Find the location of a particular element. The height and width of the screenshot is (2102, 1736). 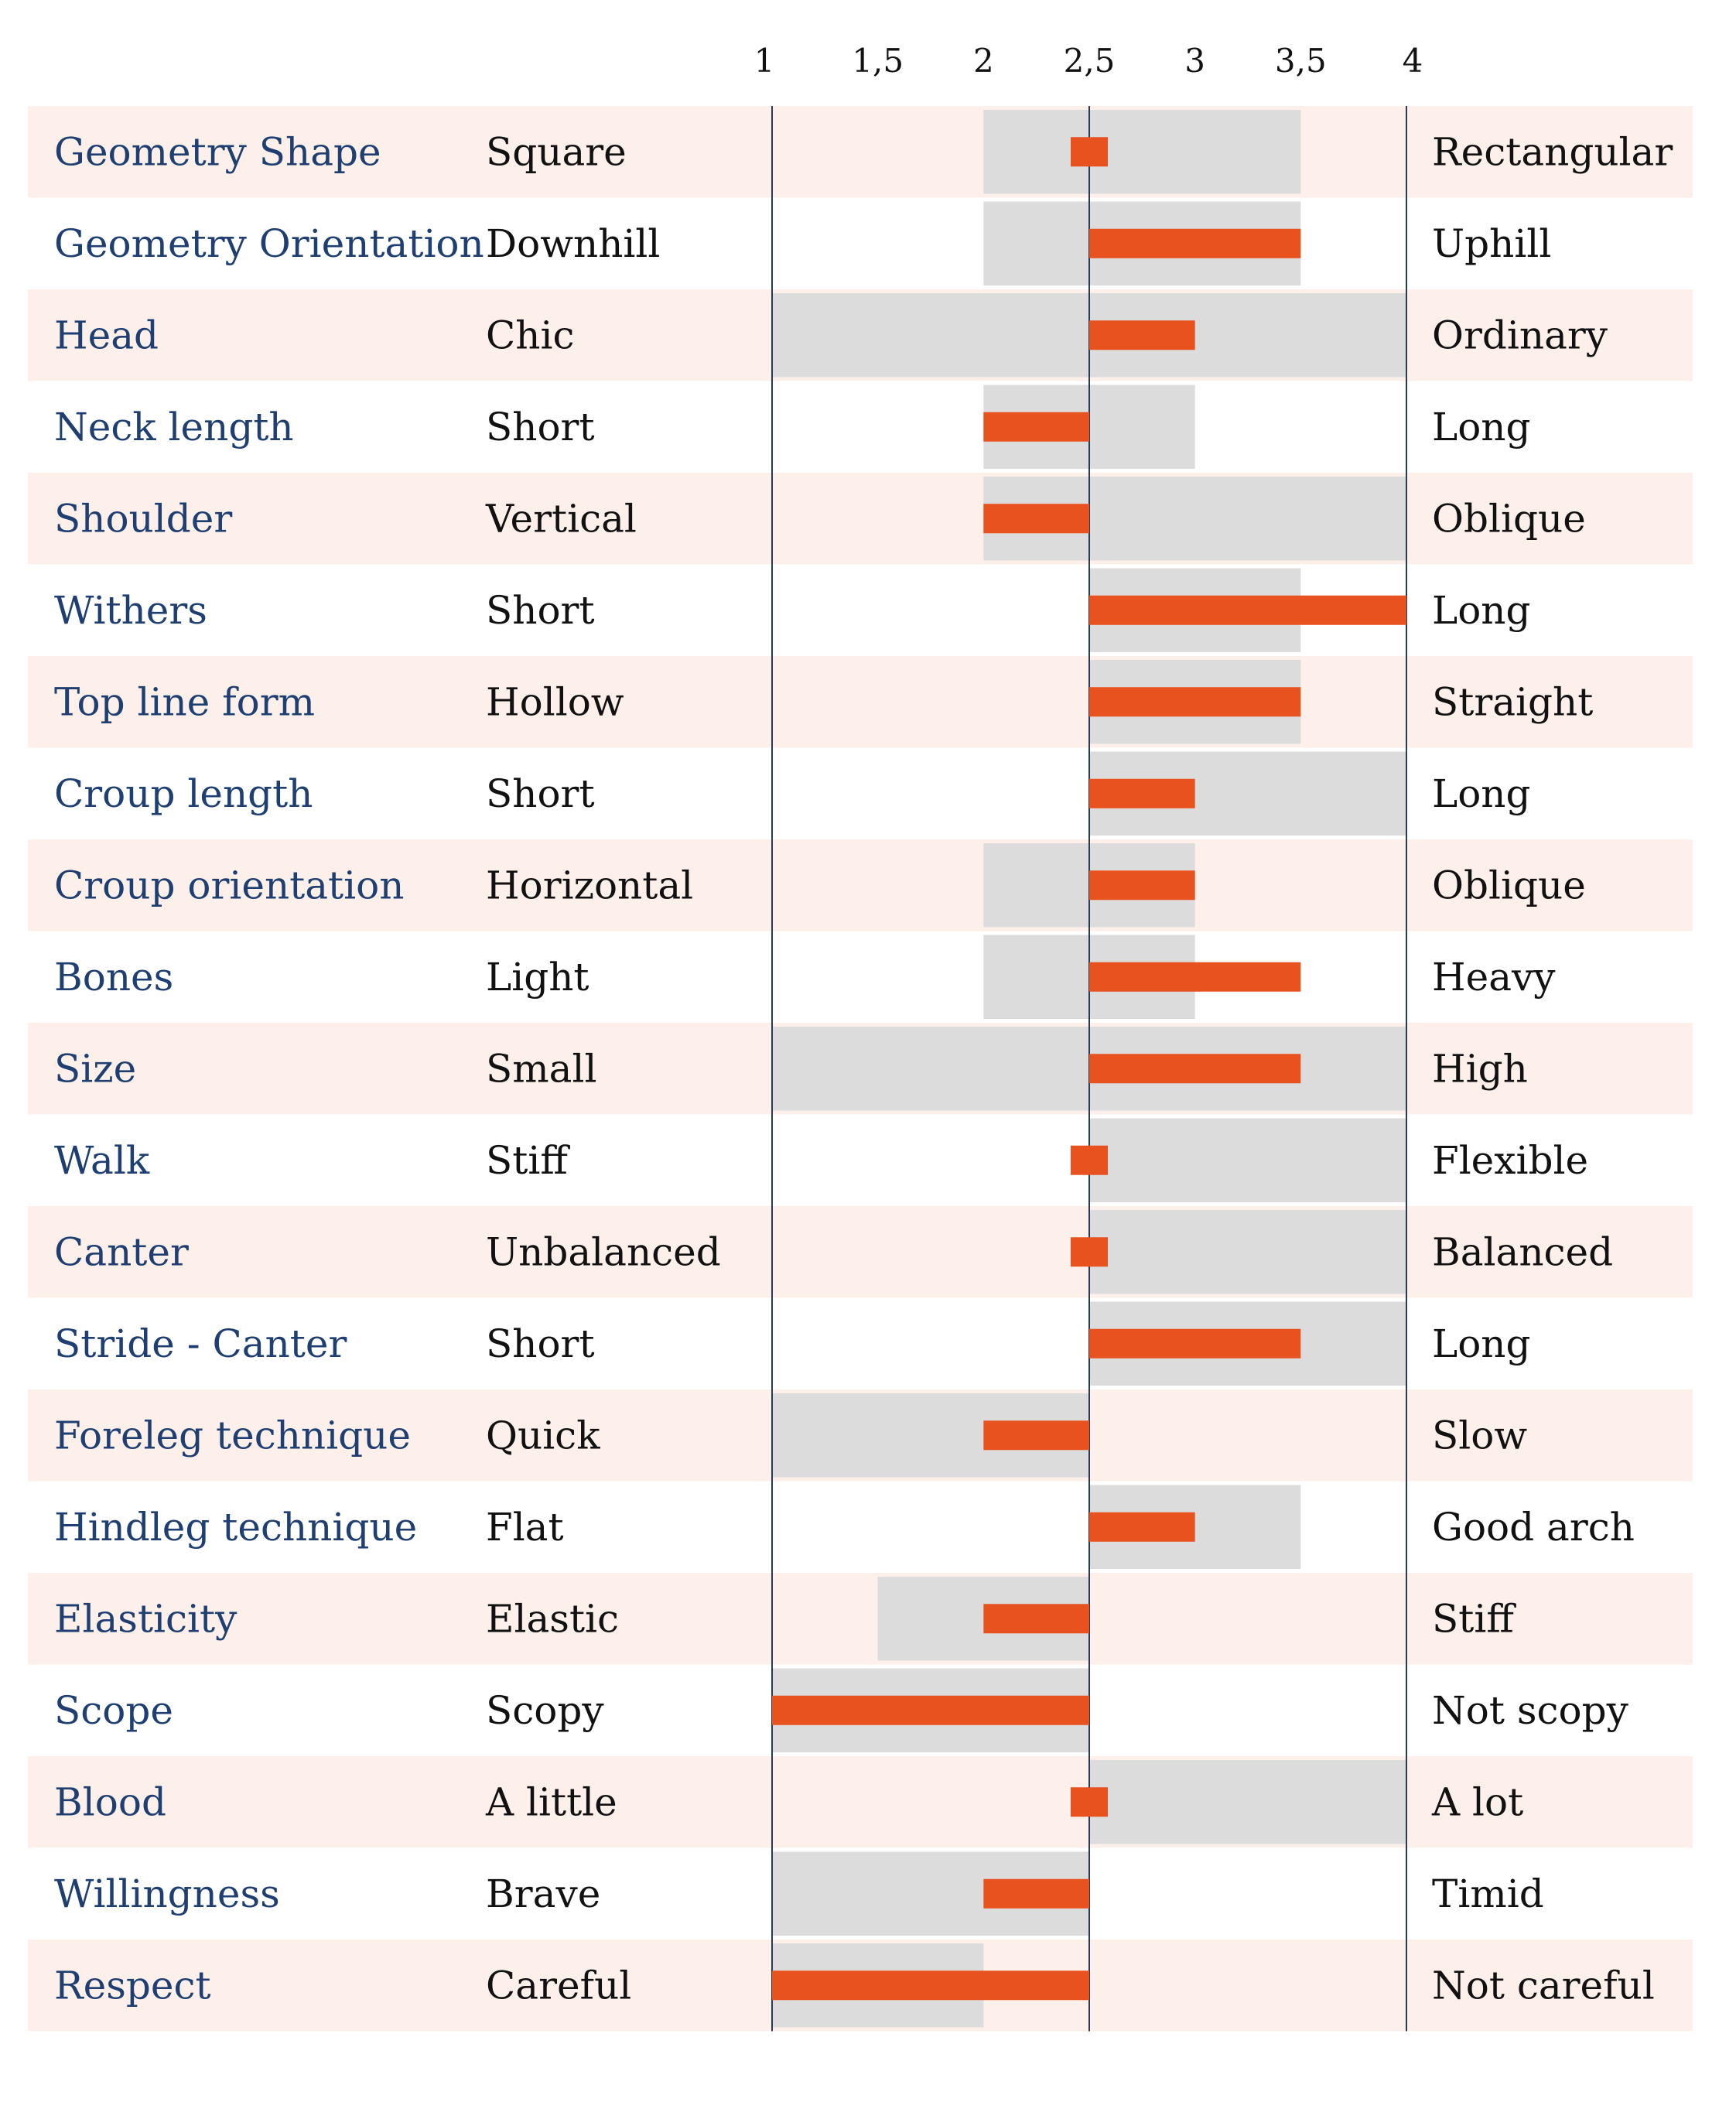

tick-label: 2 is located at coordinates (983, 61).